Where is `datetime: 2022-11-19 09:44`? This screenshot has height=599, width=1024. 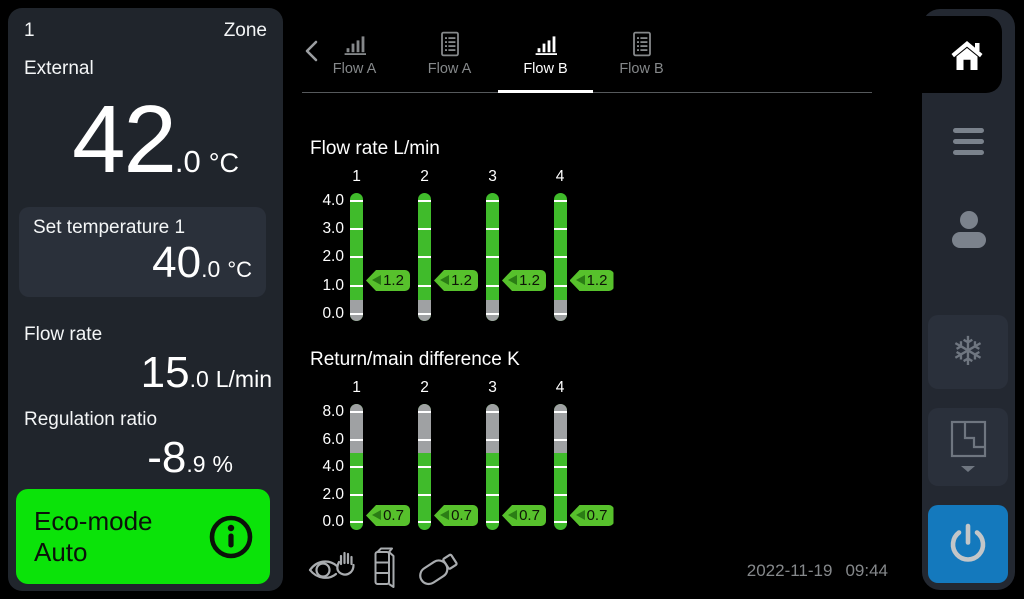 datetime: 2022-11-19 09:44 is located at coordinates (817, 571).